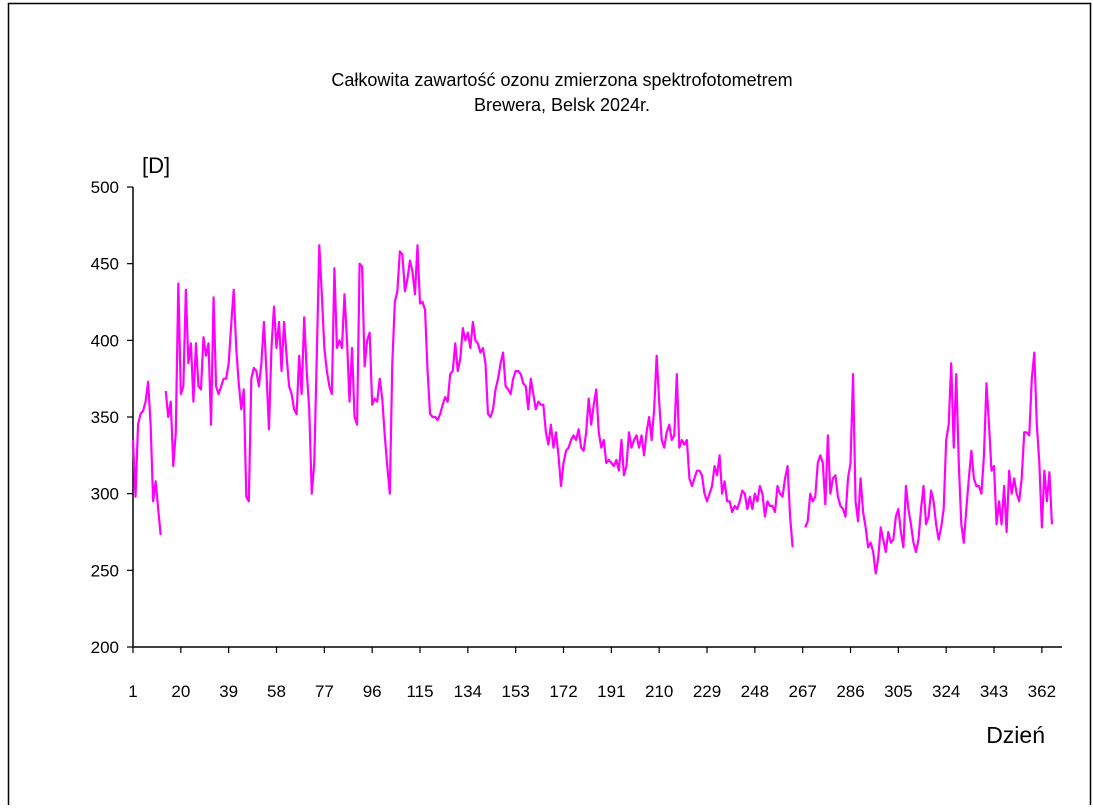 This screenshot has height=810, width=1093. What do you see at coordinates (372, 691) in the screenshot?
I see `x-tick-label: 96` at bounding box center [372, 691].